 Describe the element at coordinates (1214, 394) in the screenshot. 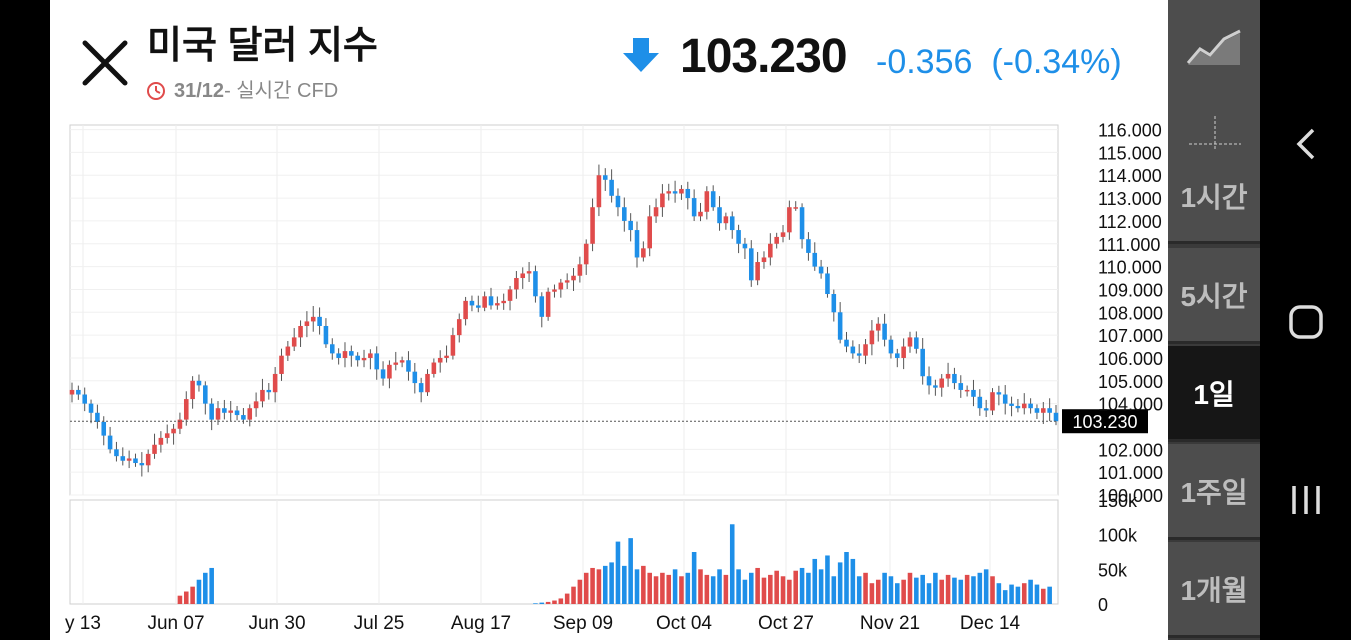

I see `timeframe-3: 1일` at that location.